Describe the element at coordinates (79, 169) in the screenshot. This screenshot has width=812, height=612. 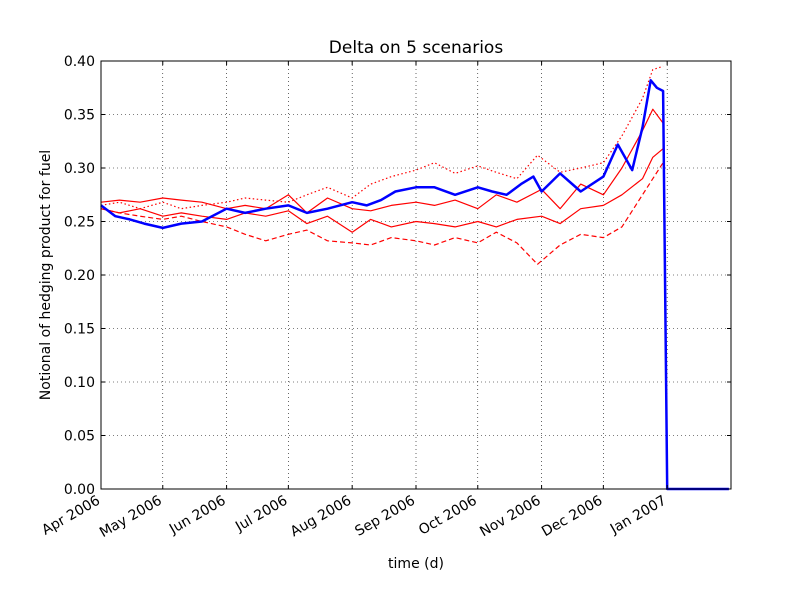
I see `y-tick-label: 0.30` at that location.